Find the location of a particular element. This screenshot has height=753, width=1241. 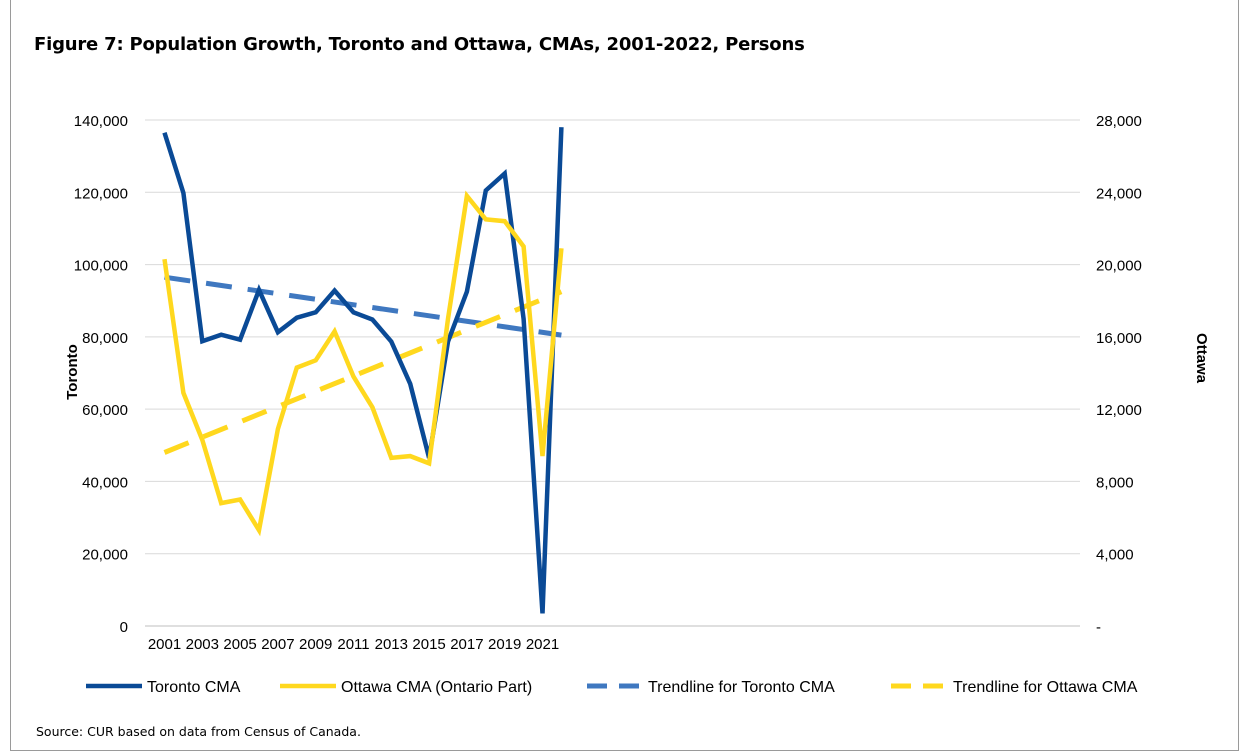

y2-tick-label: 16,000 is located at coordinates (1119, 338).